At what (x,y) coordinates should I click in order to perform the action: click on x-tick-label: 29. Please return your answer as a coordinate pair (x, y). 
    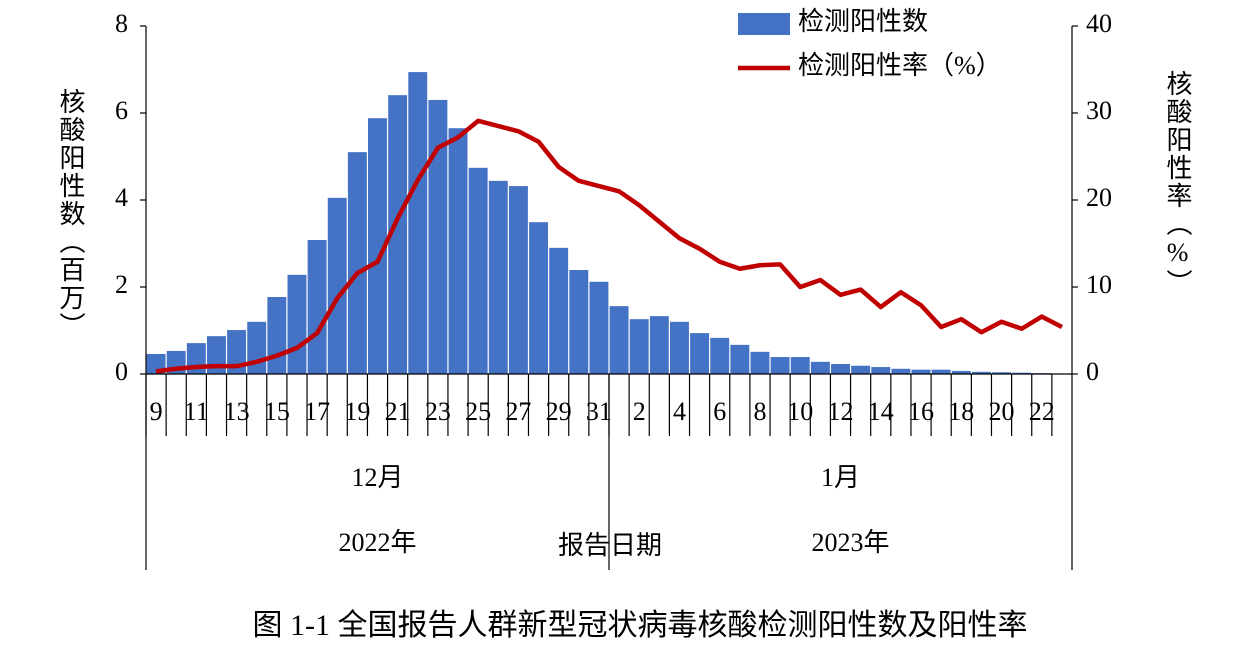
    Looking at the image, I should click on (559, 411).